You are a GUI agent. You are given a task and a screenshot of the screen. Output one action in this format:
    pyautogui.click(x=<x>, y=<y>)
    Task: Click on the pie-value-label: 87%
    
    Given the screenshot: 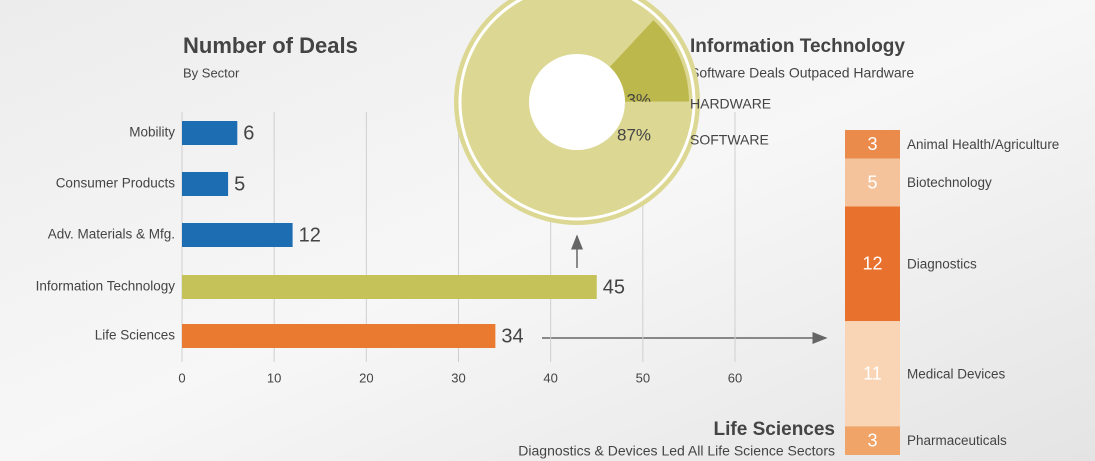 What is the action you would take?
    pyautogui.click(x=634, y=134)
    